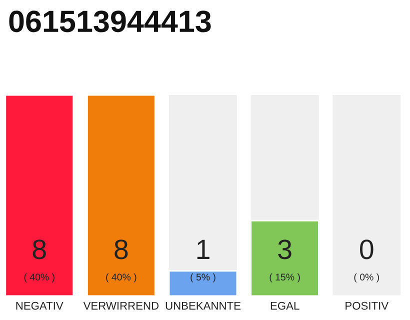 This screenshot has height=320, width=410. I want to click on data-label: 1, so click(203, 249).